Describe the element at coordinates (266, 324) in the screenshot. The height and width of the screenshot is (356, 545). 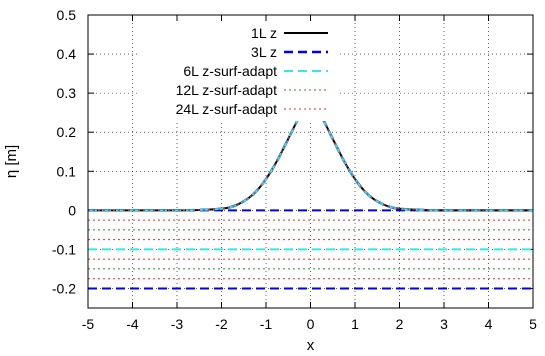
I see `x-tick-label: -1` at that location.